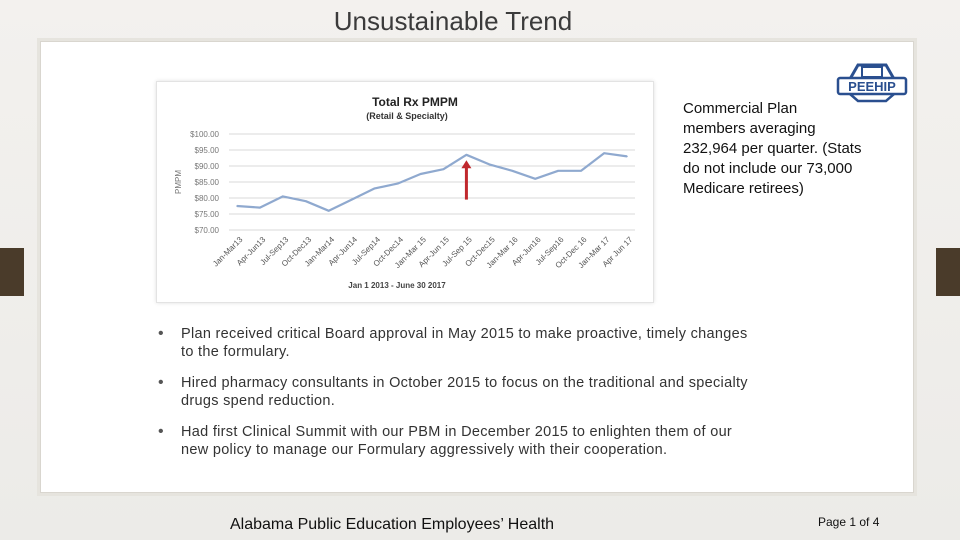 This screenshot has height=540, width=960. I want to click on y-tick-label: $85.00, so click(207, 182).